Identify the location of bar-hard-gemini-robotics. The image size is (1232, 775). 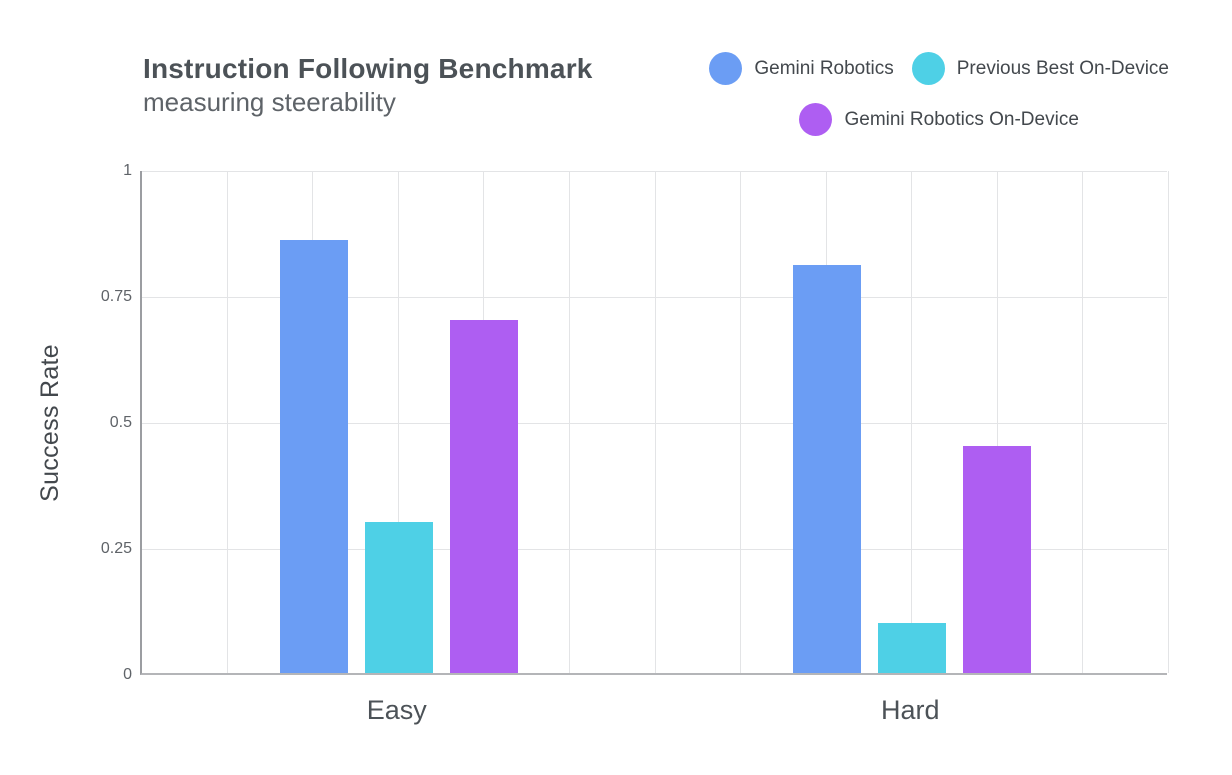
(827, 468).